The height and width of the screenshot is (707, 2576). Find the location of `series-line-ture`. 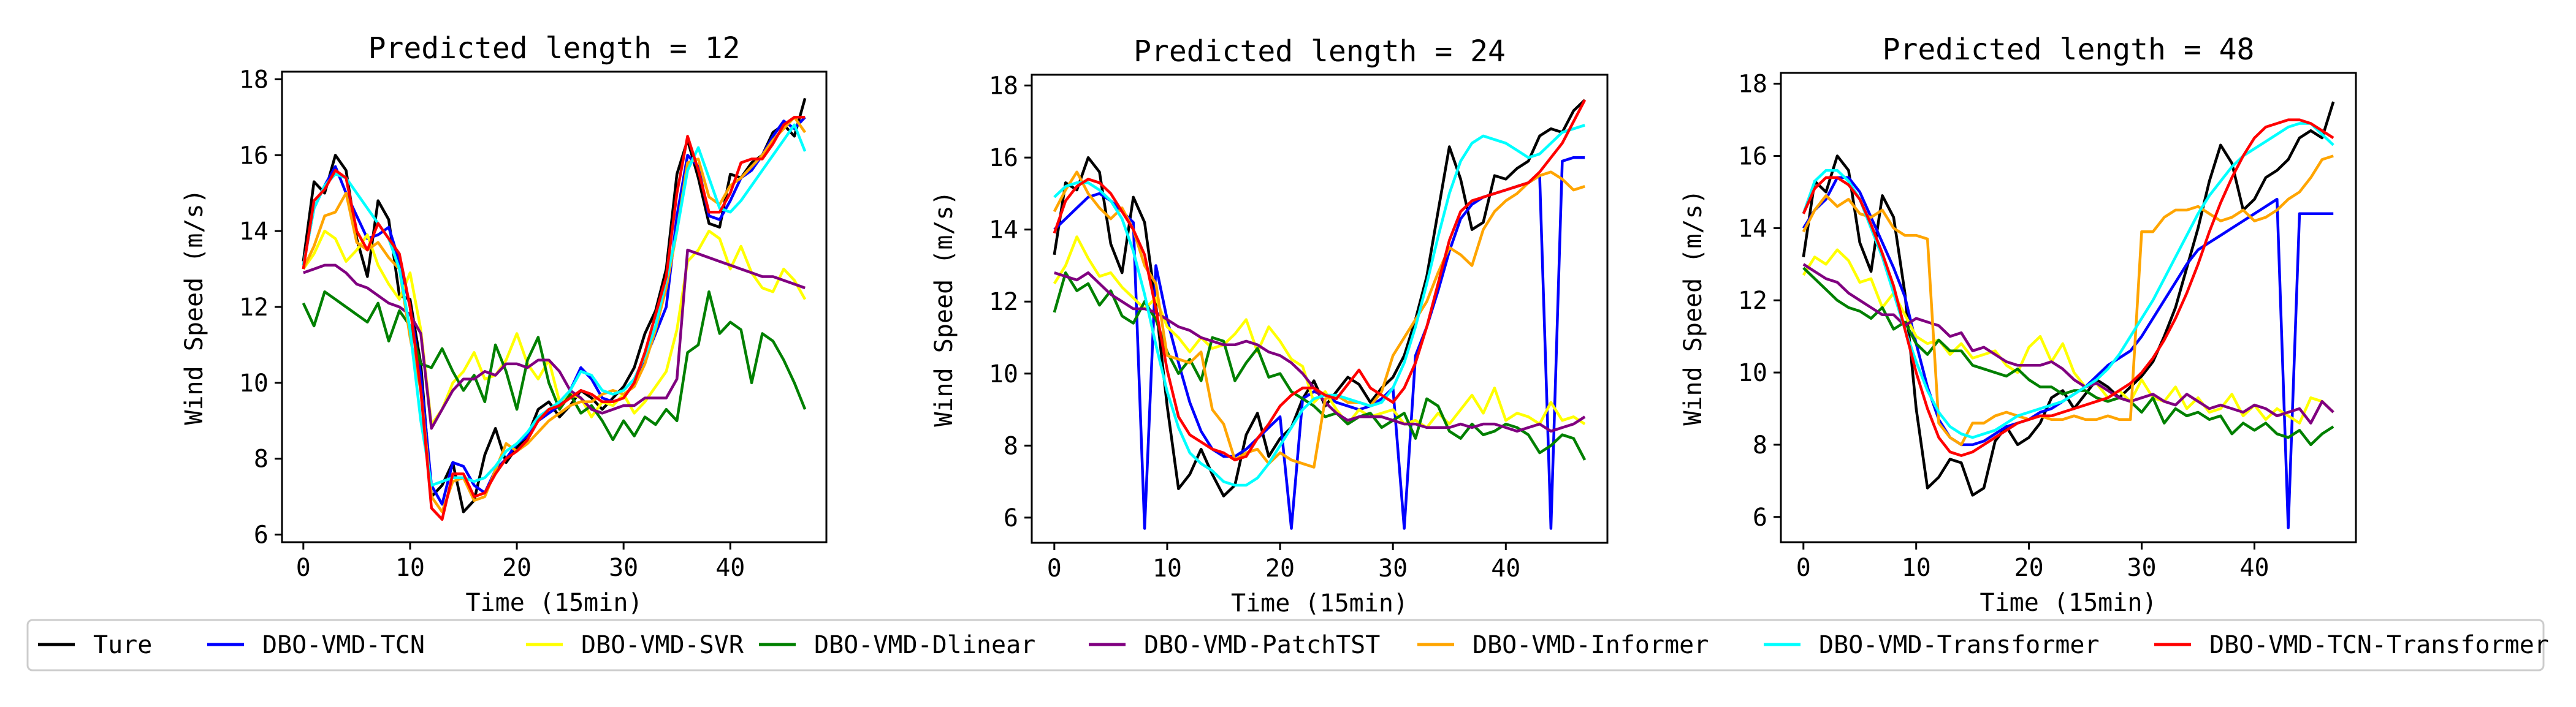

series-line-ture is located at coordinates (2068, 299).